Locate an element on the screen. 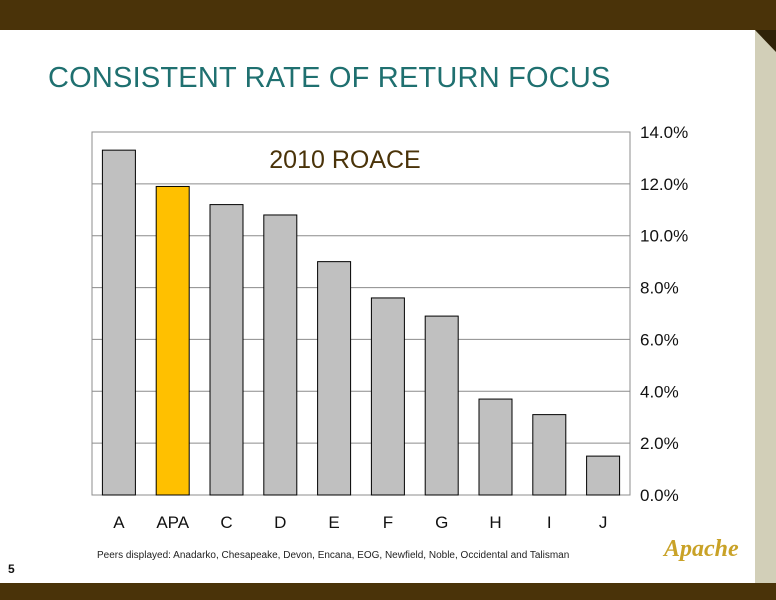 Image resolution: width=776 pixels, height=600 pixels. y-tick-label: 6.0% is located at coordinates (659, 339).